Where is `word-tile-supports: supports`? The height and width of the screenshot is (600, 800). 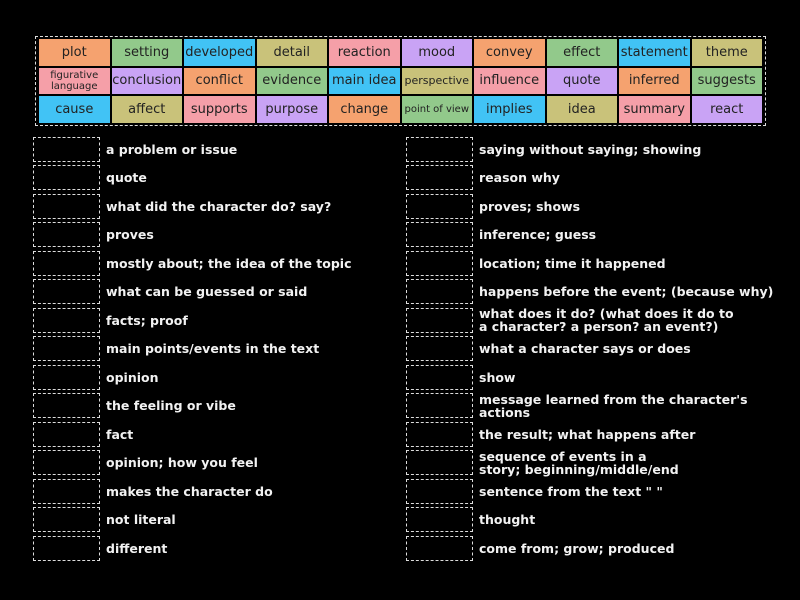 word-tile-supports: supports is located at coordinates (219, 109).